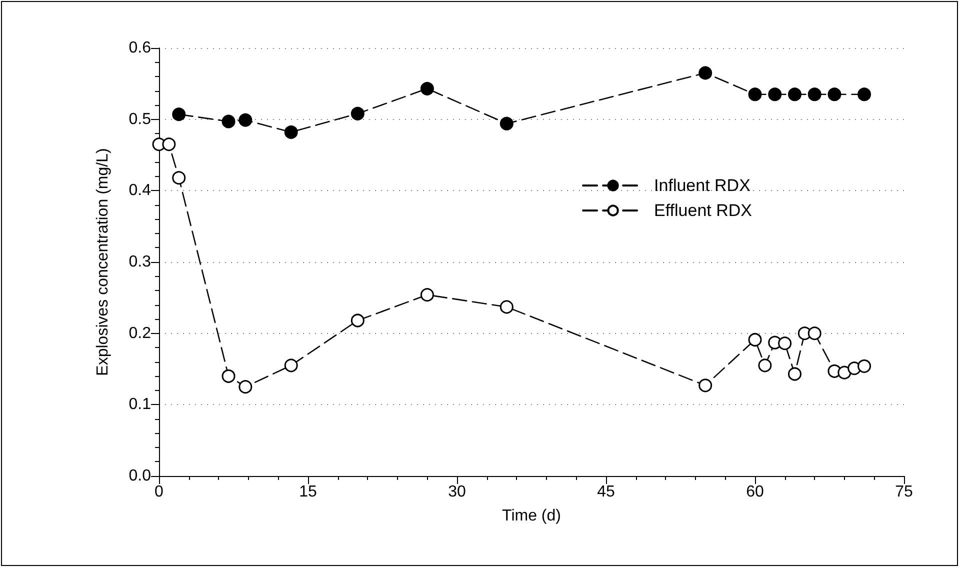 The height and width of the screenshot is (569, 961). Describe the element at coordinates (904, 492) in the screenshot. I see `x-tick-label: 75` at that location.